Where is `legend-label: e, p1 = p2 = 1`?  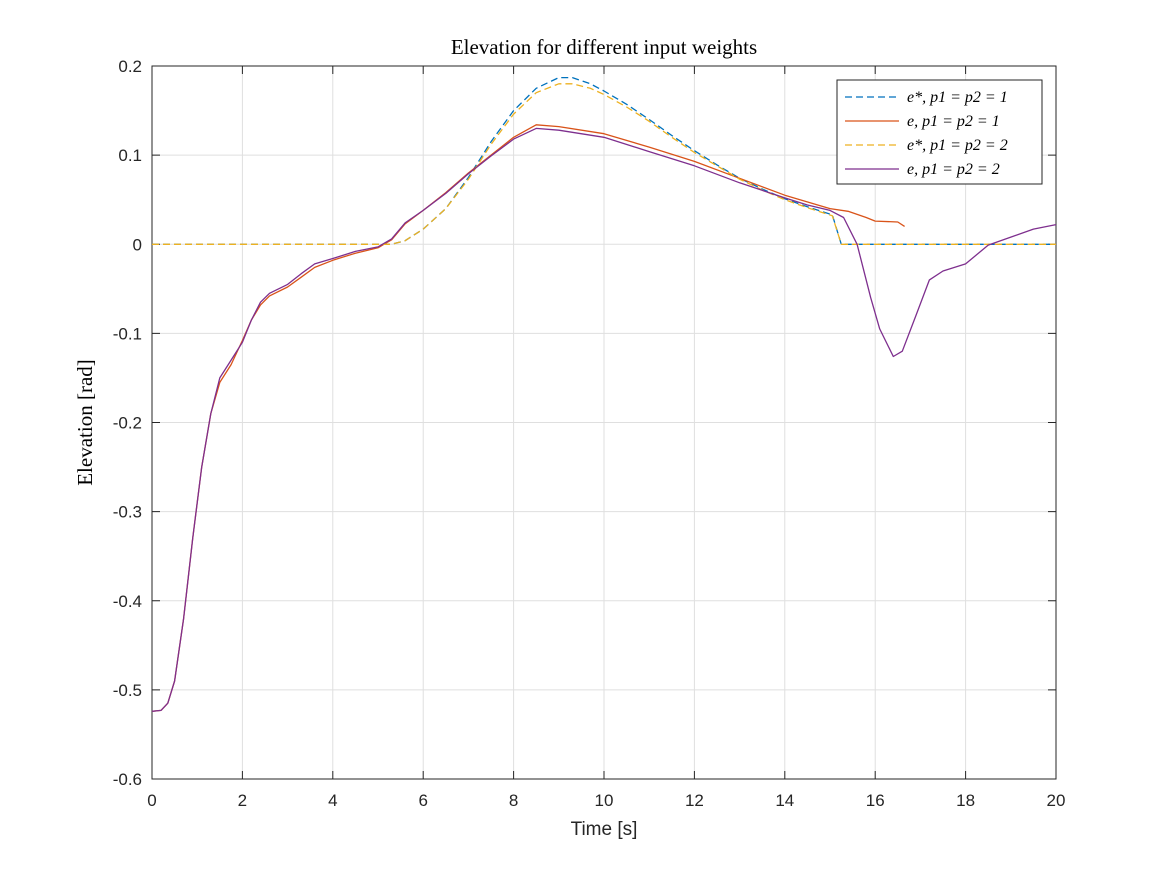 legend-label: e, p1 = p2 = 1 is located at coordinates (953, 121).